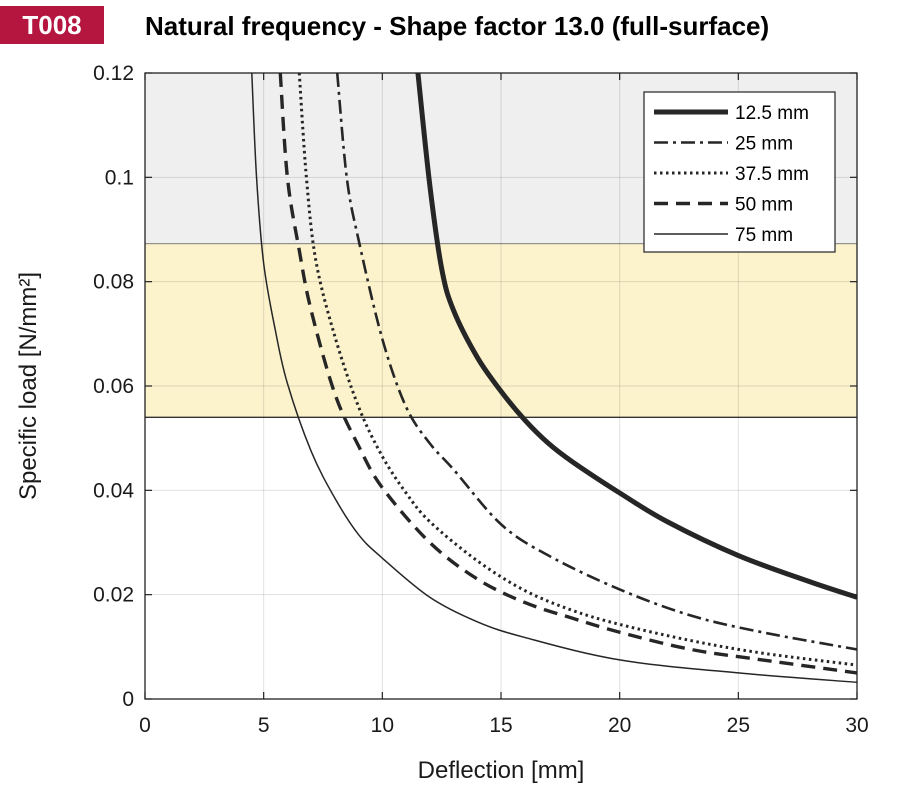 The height and width of the screenshot is (800, 920). Describe the element at coordinates (52, 25) in the screenshot. I see `chart-id-badge: T008` at that location.